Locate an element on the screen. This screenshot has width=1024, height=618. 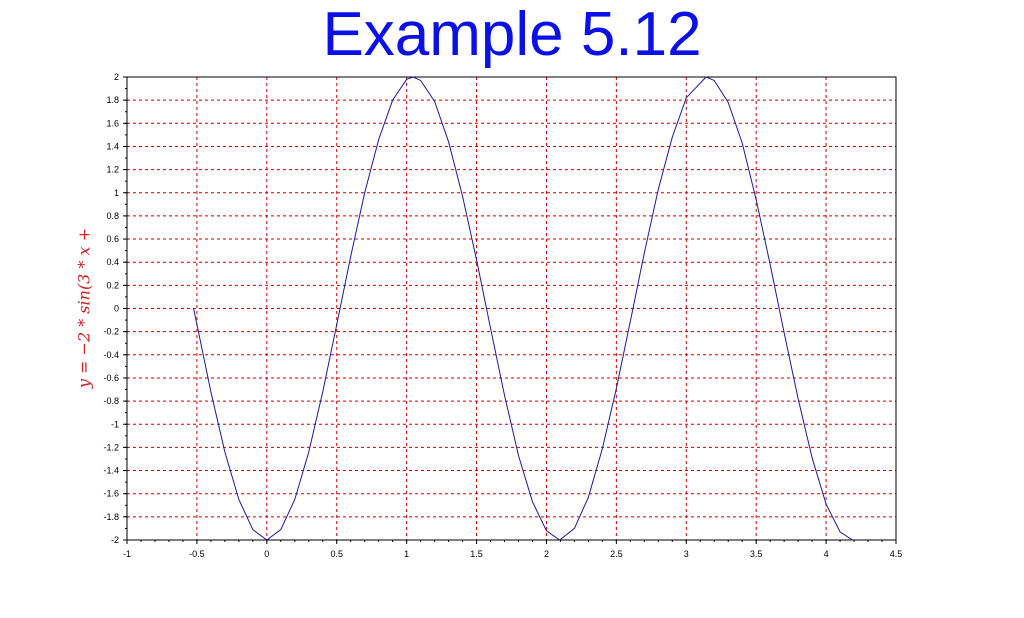
y-tick-label: -0.4 is located at coordinates (111, 355).